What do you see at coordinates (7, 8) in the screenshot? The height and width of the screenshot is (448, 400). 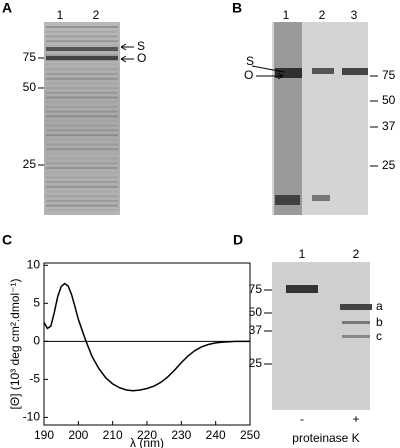 I see `panel-letter: A` at bounding box center [7, 8].